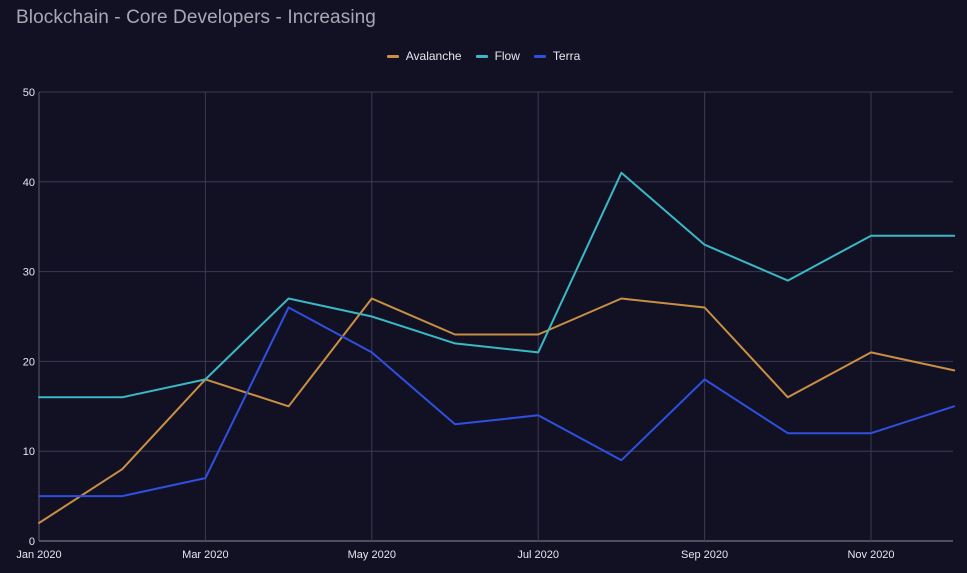  I want to click on legend-swatch-terra, so click(539, 56).